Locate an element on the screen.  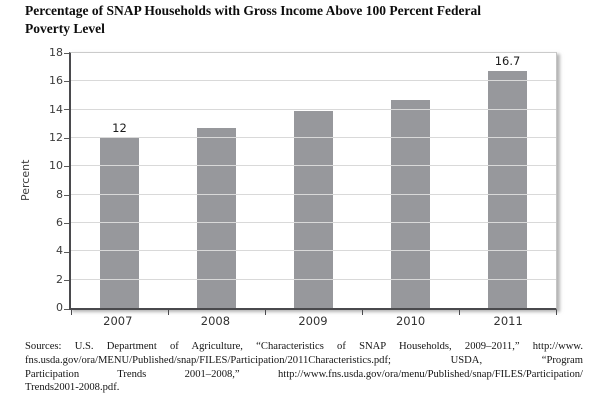
x-tick-label-2007: 2007 is located at coordinates (118, 321).